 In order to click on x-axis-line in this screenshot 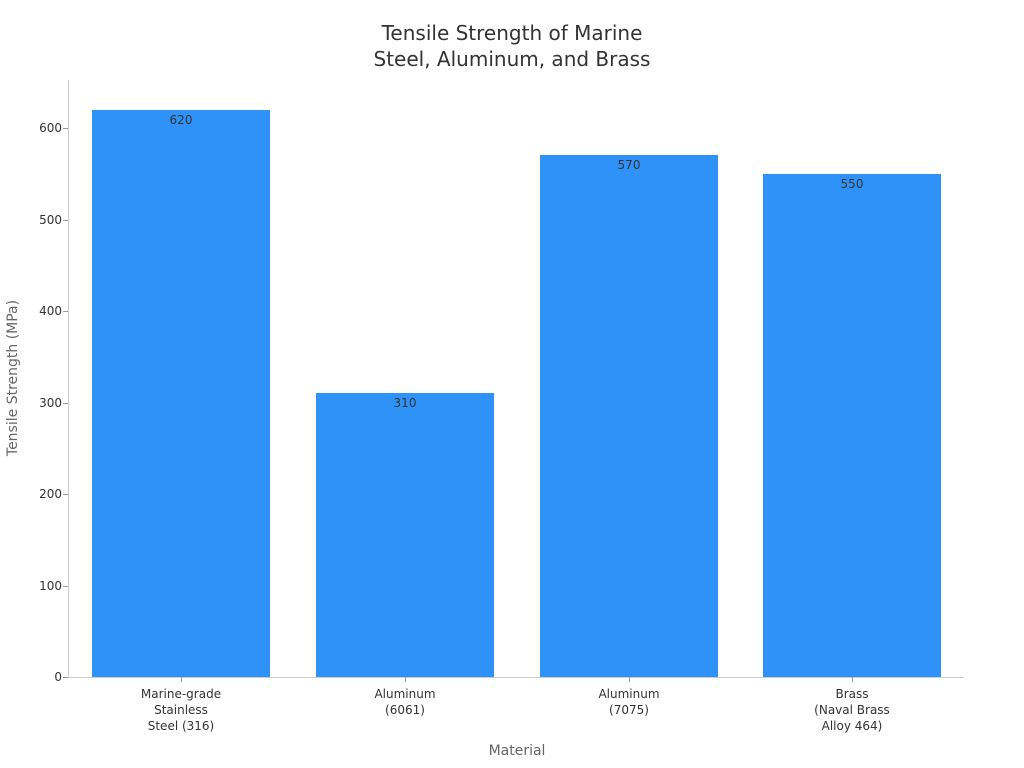, I will do `click(516, 677)`.